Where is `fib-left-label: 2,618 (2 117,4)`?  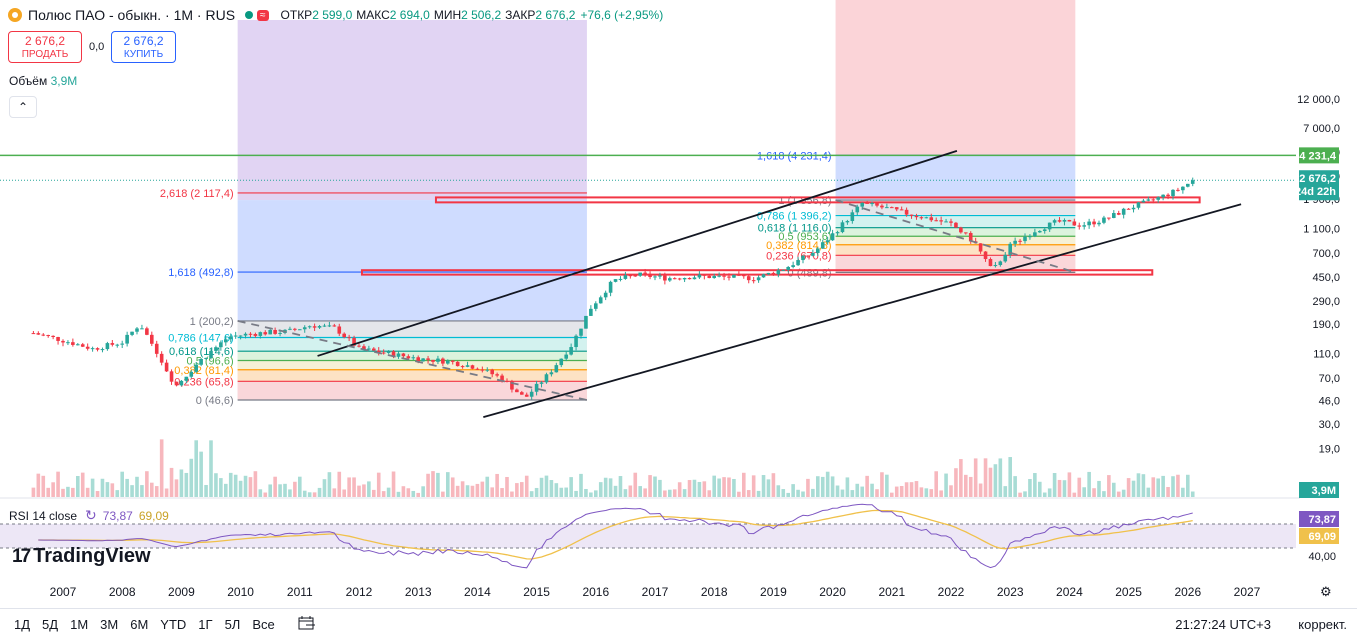
fib-left-label: 2,618 (2 117,4) is located at coordinates (197, 194).